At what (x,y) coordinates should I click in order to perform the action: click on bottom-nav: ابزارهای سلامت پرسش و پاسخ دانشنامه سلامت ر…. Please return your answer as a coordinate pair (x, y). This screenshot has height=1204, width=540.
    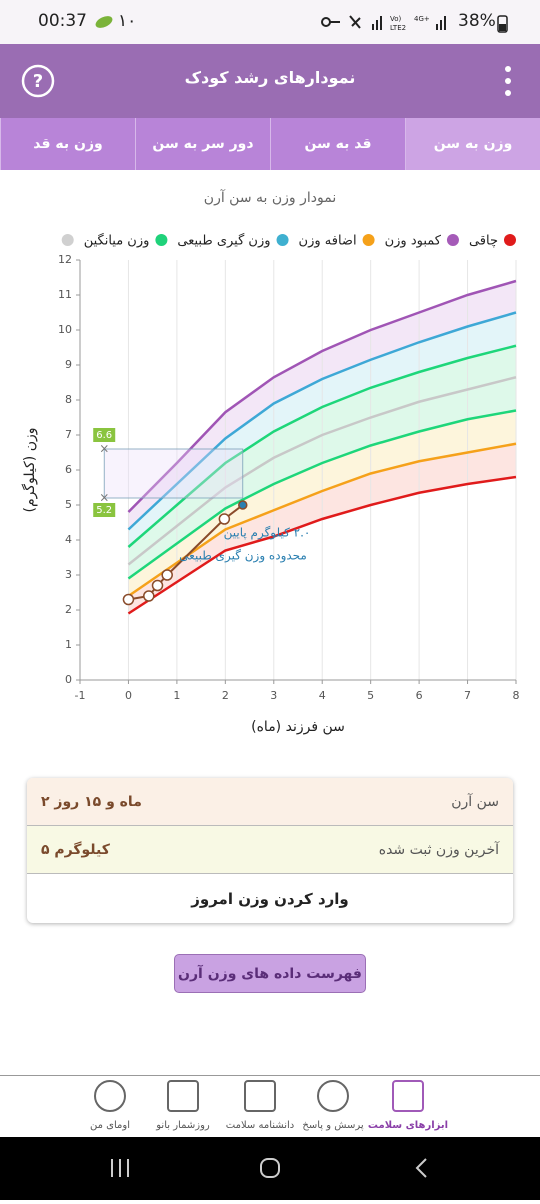
    Looking at the image, I should click on (270, 1106).